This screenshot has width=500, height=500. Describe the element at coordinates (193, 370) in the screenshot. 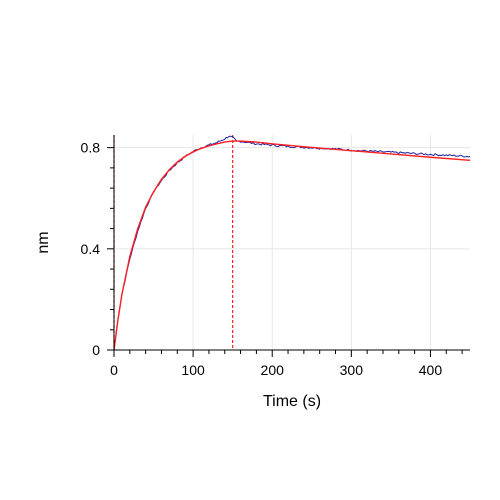

I see `x-tick-label-1: 100` at that location.